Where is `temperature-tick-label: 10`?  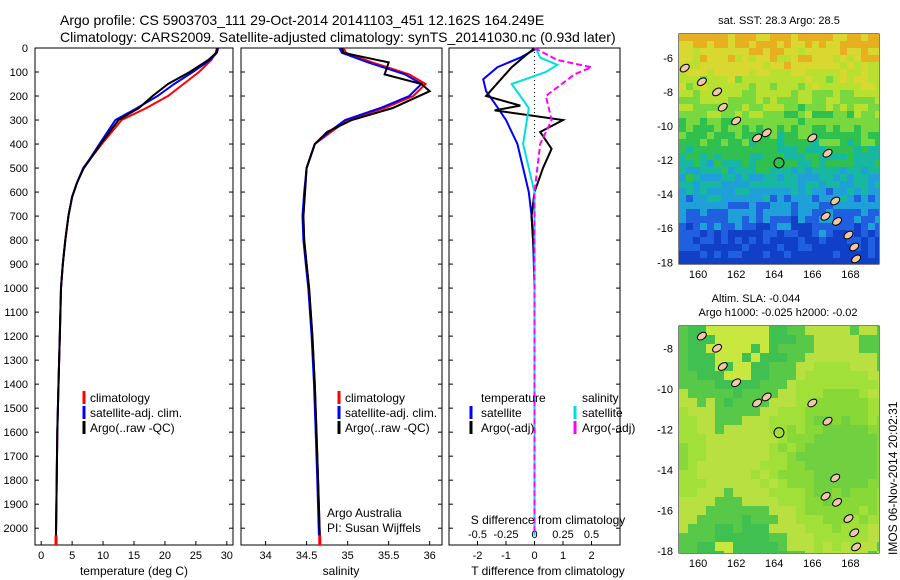 temperature-tick-label: 10 is located at coordinates (103, 556).